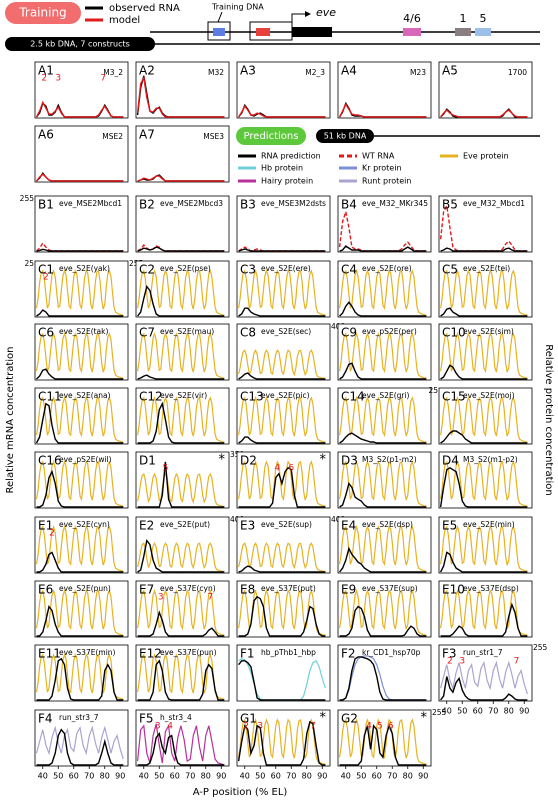  Describe the element at coordinates (286, 268) in the screenshot. I see `construct-name: eve_S2E(ere)` at that location.